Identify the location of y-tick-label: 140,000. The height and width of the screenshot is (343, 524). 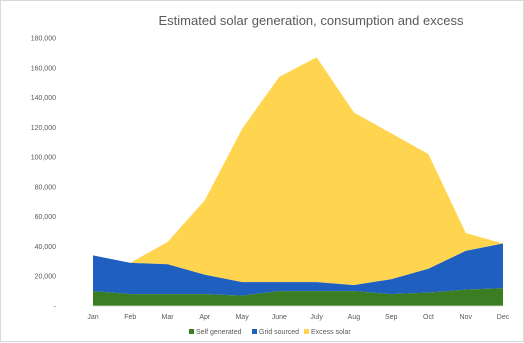
(43, 98).